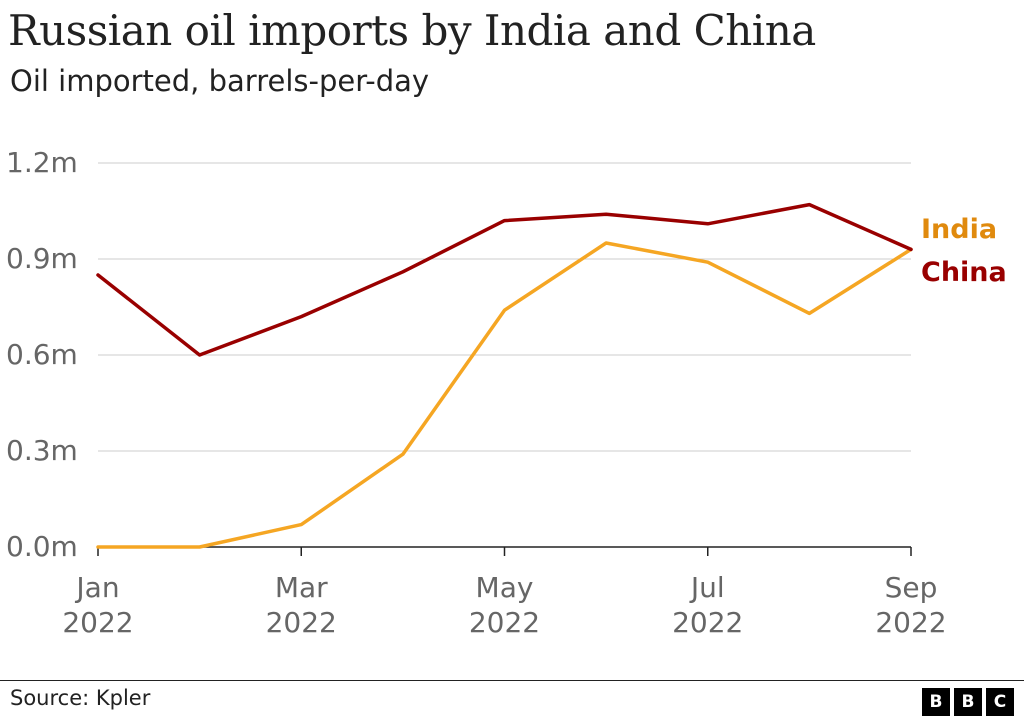 Image resolution: width=1024 pixels, height=720 pixels. What do you see at coordinates (964, 272) in the screenshot?
I see `series-label-china: China` at bounding box center [964, 272].